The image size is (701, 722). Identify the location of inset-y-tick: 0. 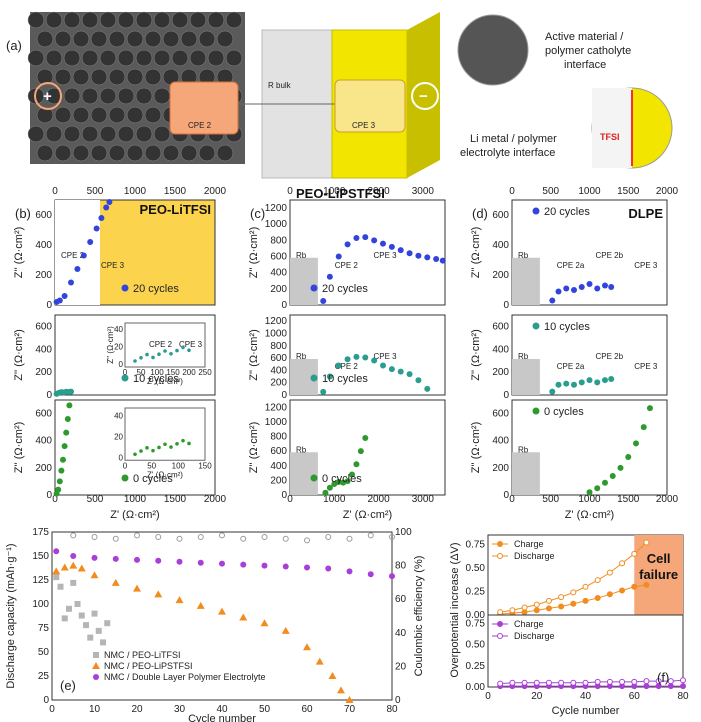
(121, 457).